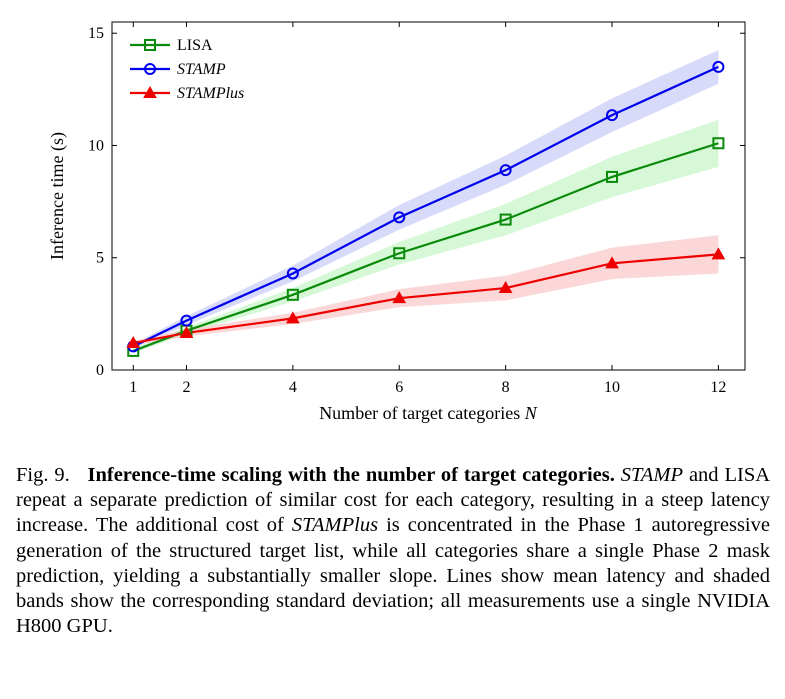  What do you see at coordinates (133, 387) in the screenshot?
I see `x-tick-label: 1` at bounding box center [133, 387].